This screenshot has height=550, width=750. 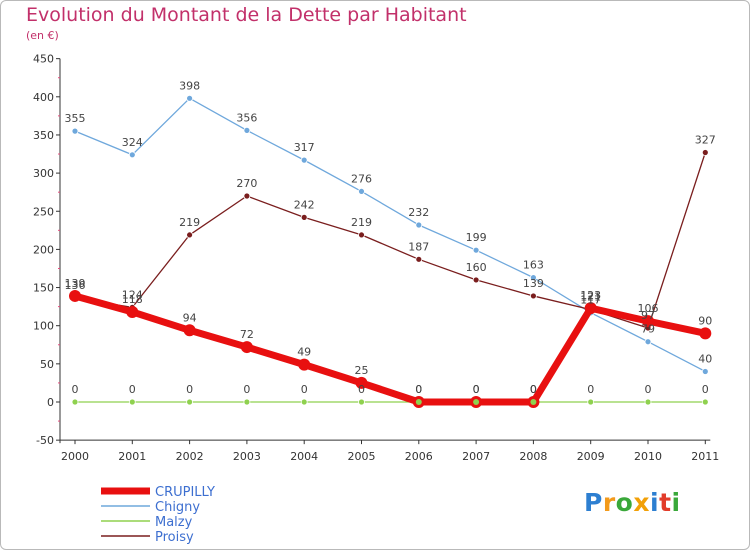 I want to click on data-label-crupilly: 106, so click(x=648, y=308).